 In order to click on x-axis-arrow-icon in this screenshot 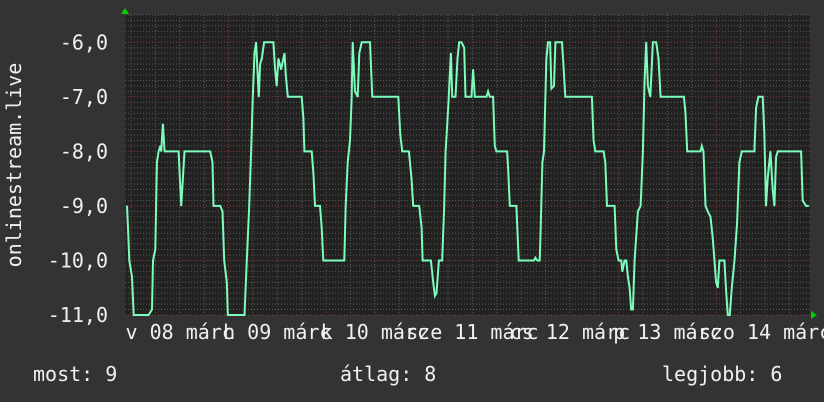, I will do `click(814, 315)`.